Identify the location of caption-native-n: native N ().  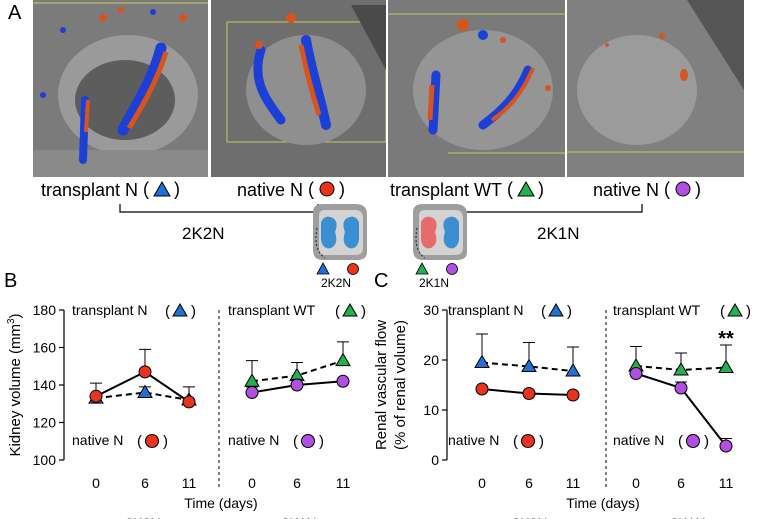
(291, 189).